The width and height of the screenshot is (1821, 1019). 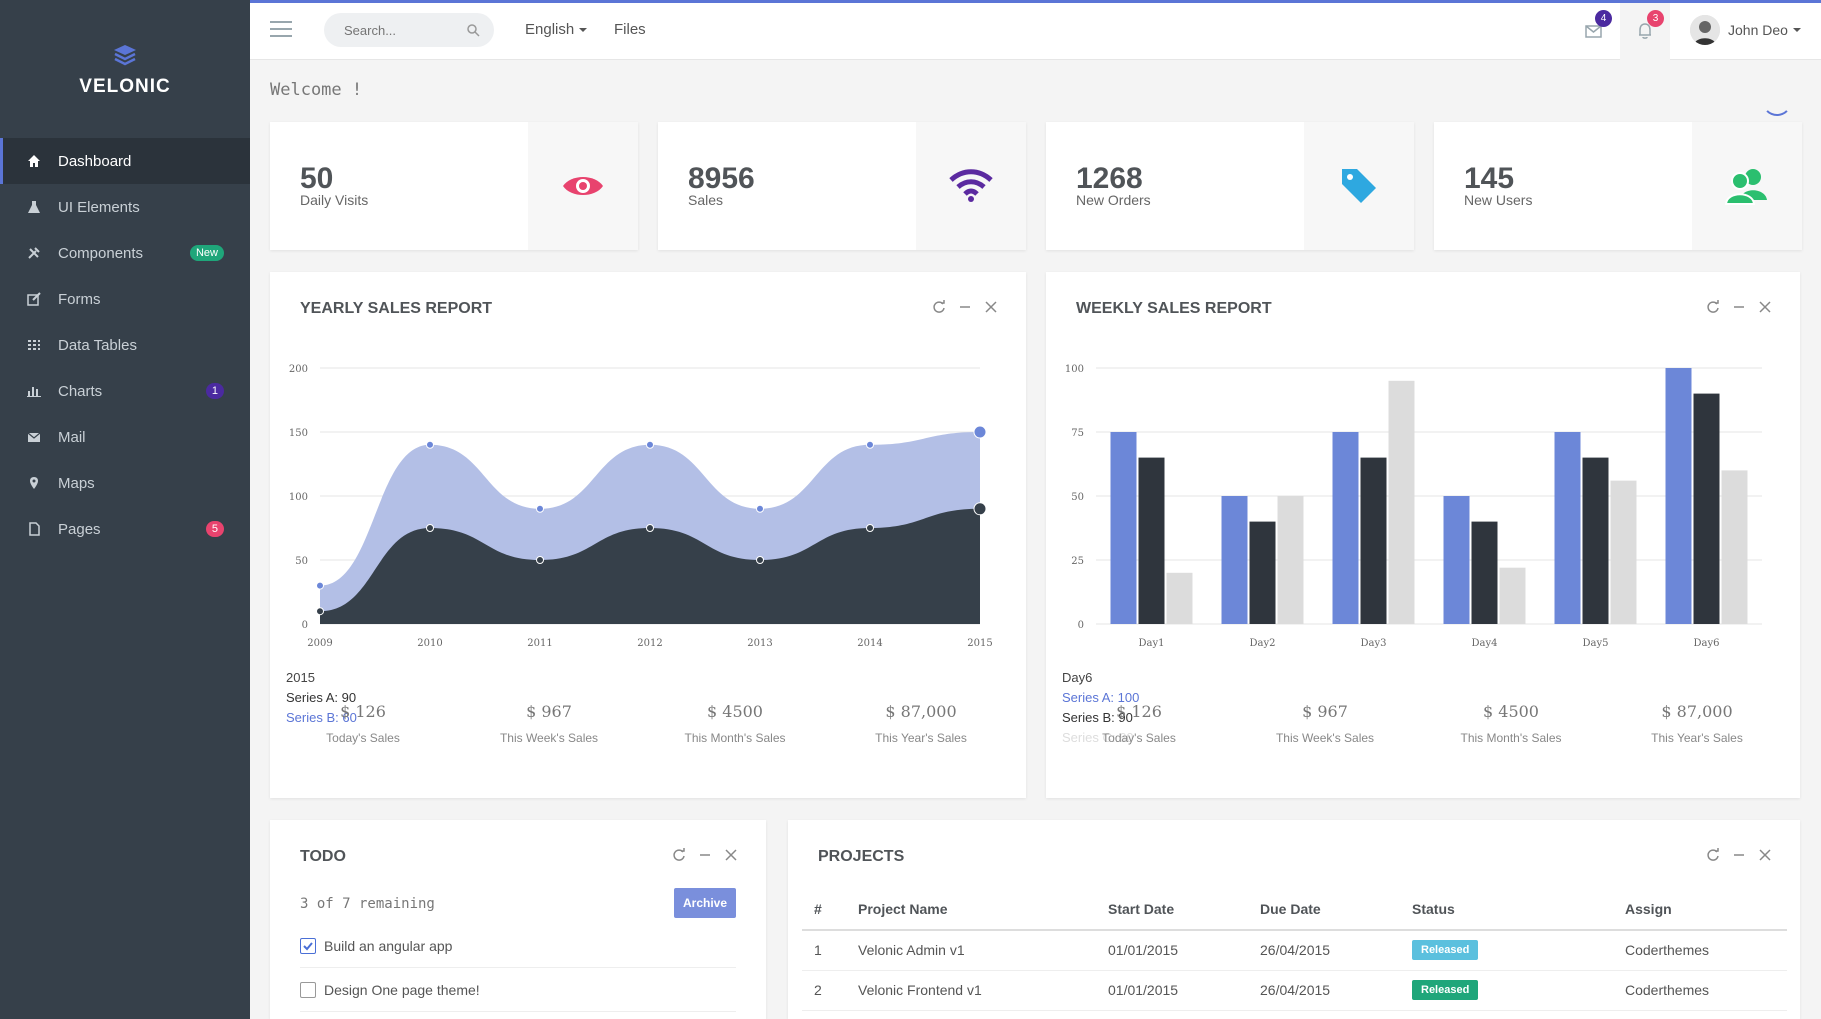 What do you see at coordinates (1035, 30) in the screenshot?
I see `topbar: English Files 4 3 John Deo` at bounding box center [1035, 30].